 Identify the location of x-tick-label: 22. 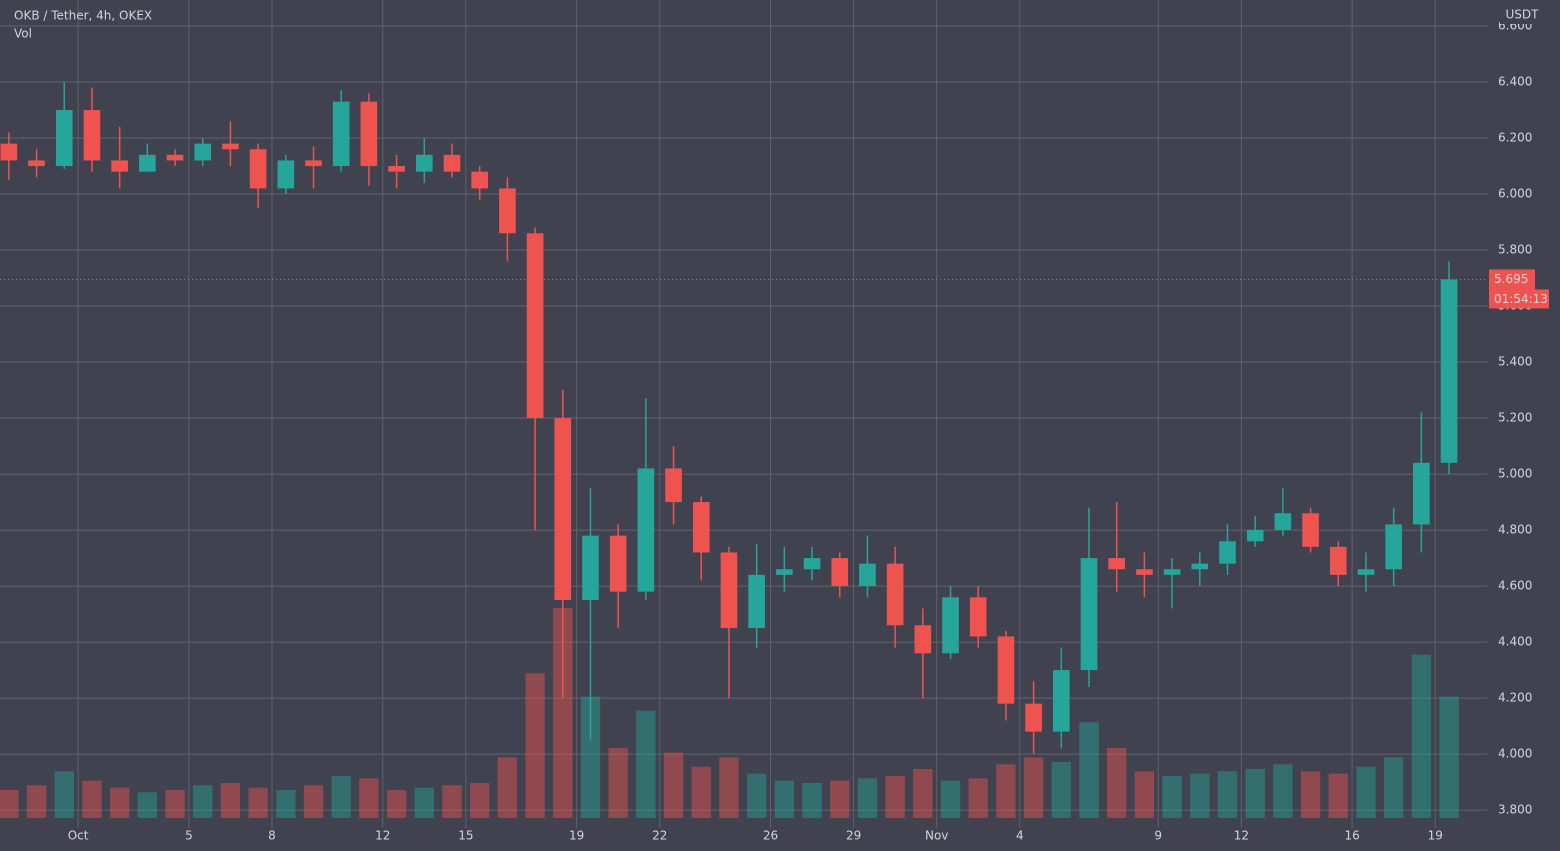
(659, 836).